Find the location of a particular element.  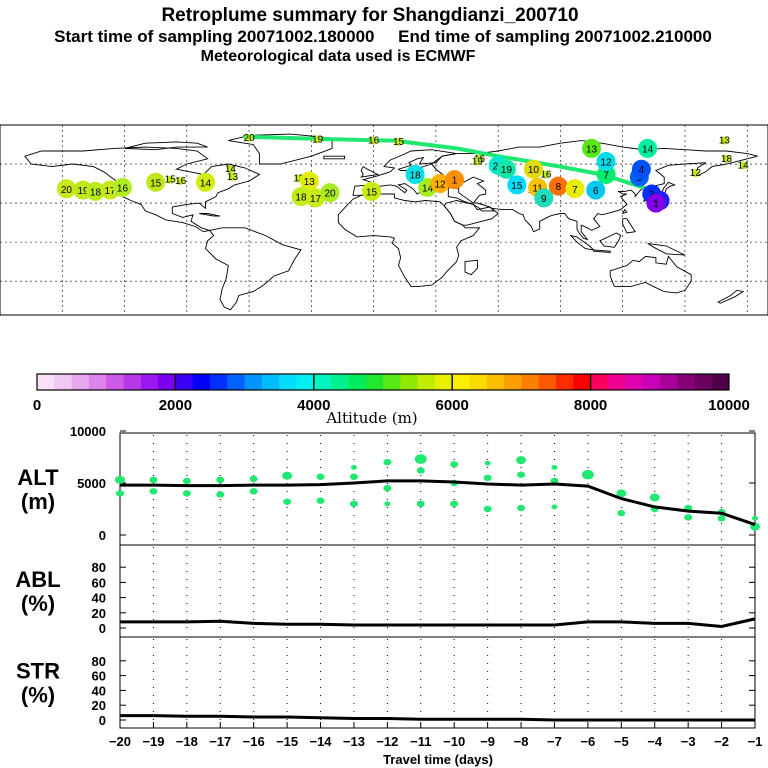

map-cluster-label: 20 is located at coordinates (330, 194).